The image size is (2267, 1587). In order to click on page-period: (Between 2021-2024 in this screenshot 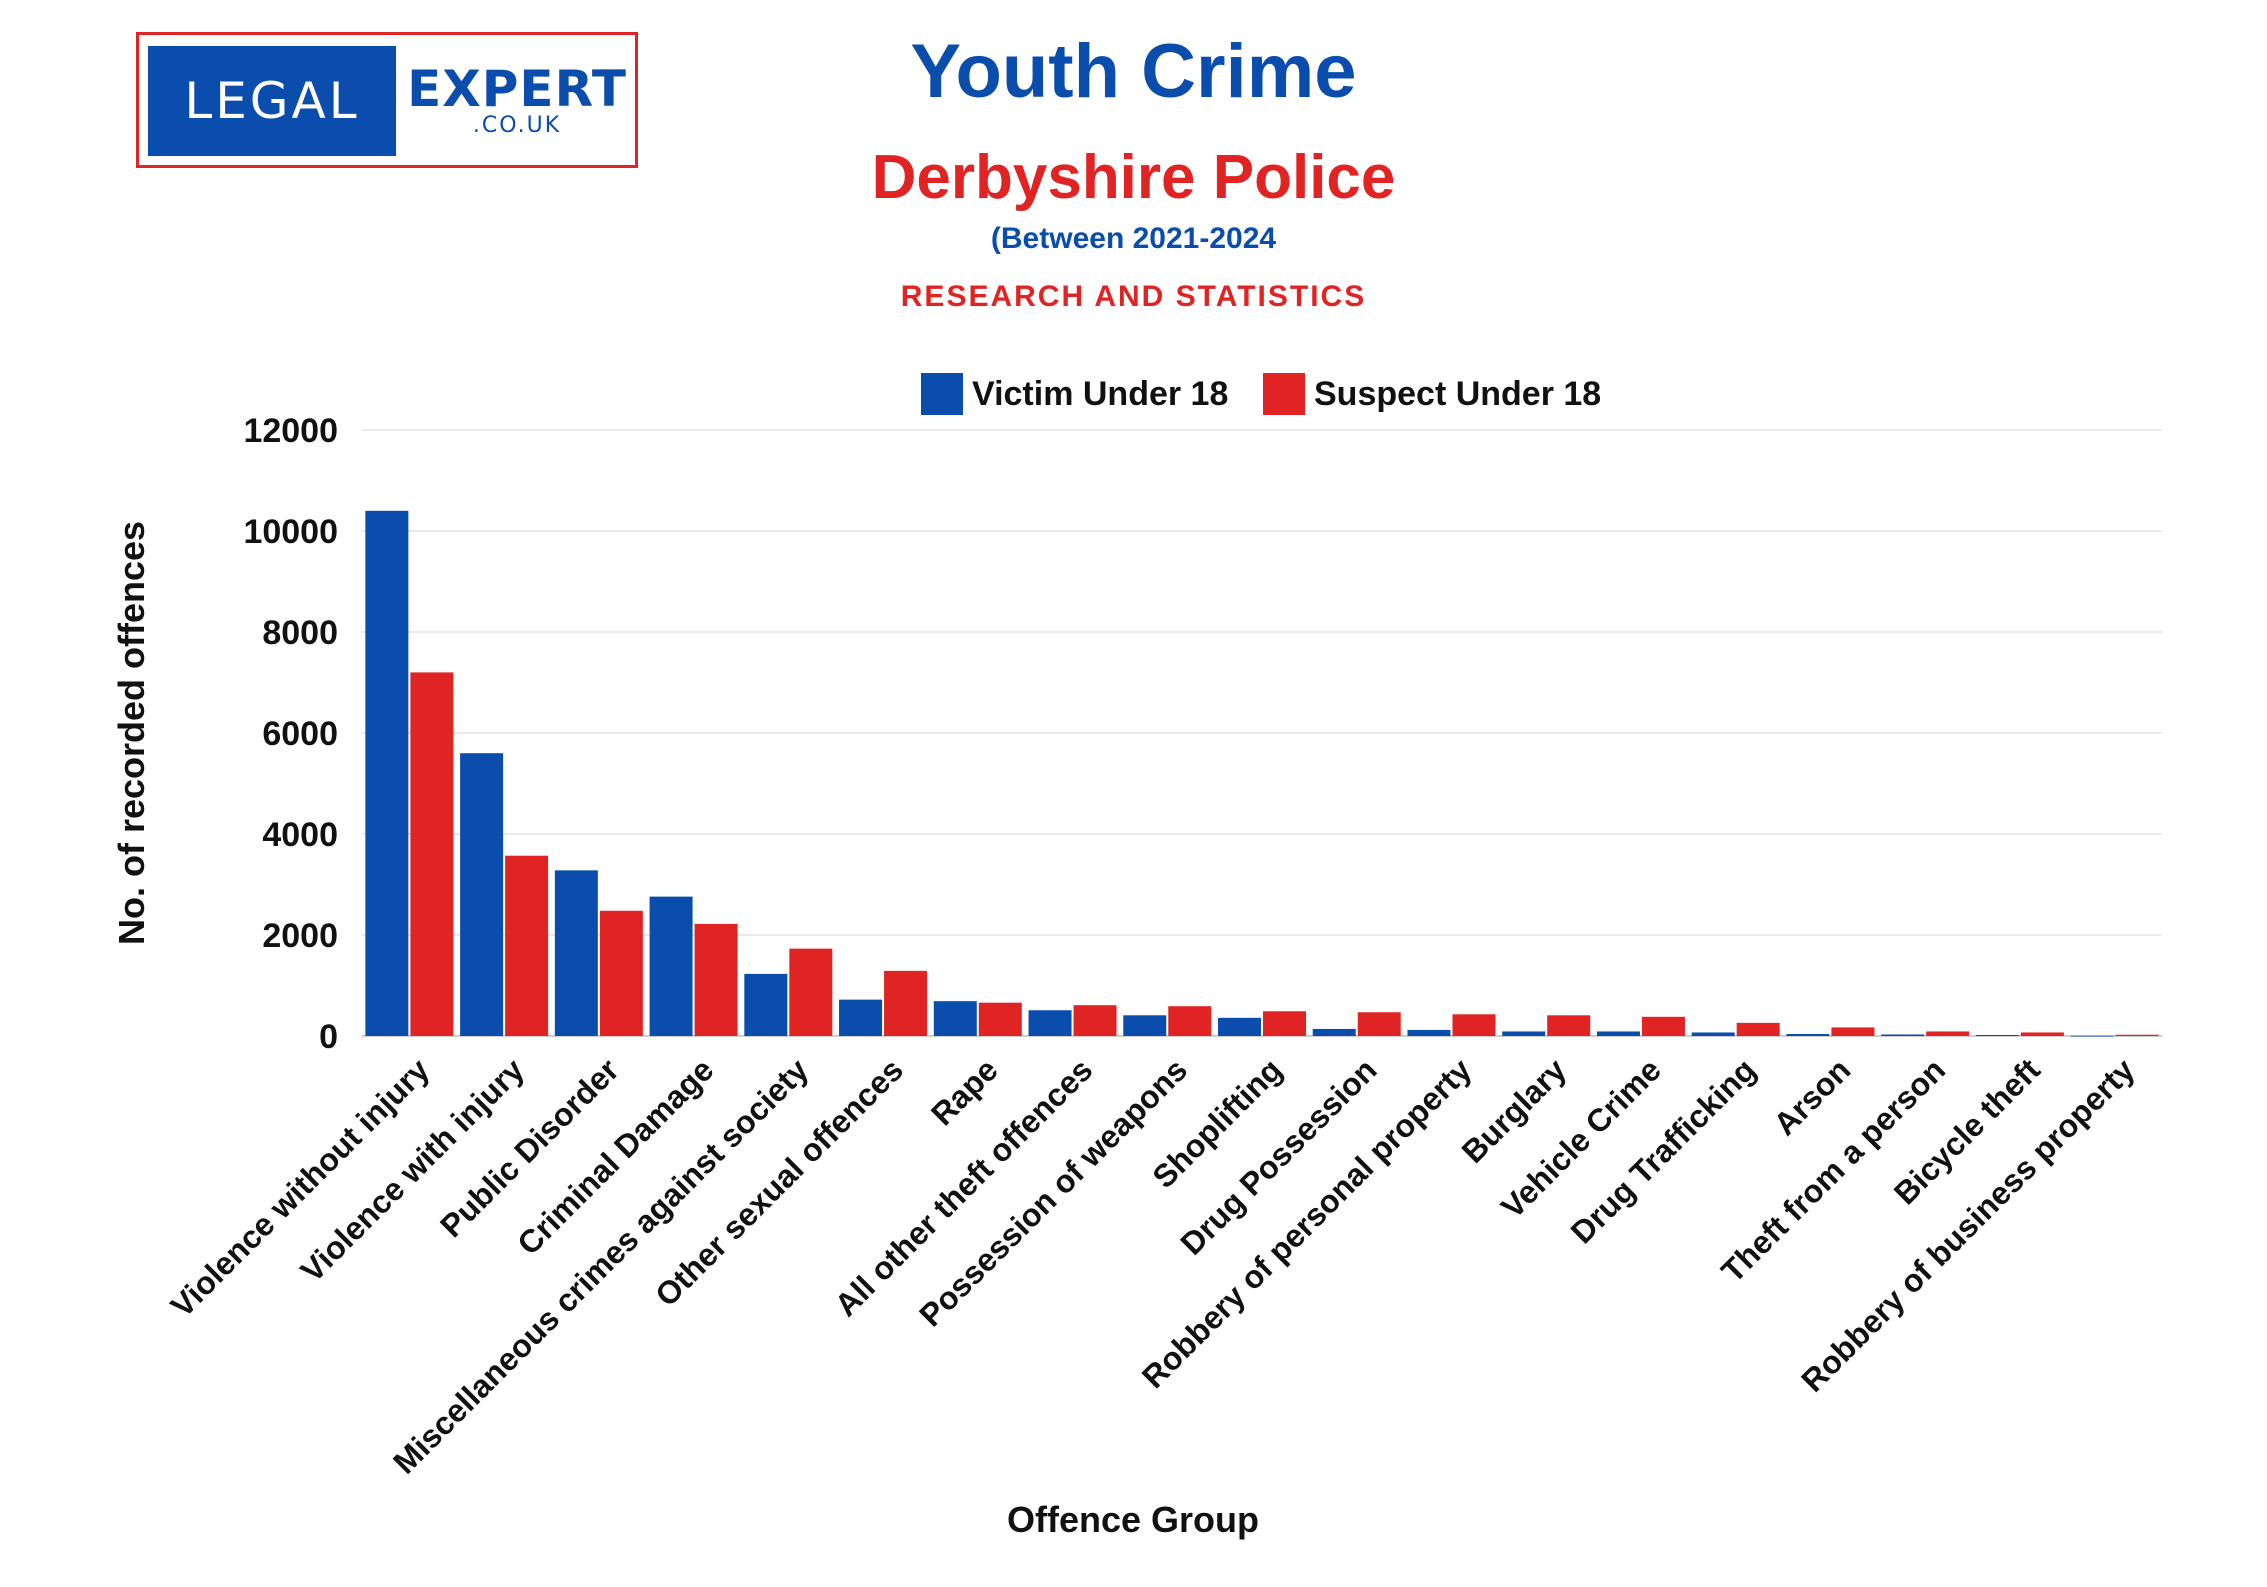, I will do `click(1133, 238)`.